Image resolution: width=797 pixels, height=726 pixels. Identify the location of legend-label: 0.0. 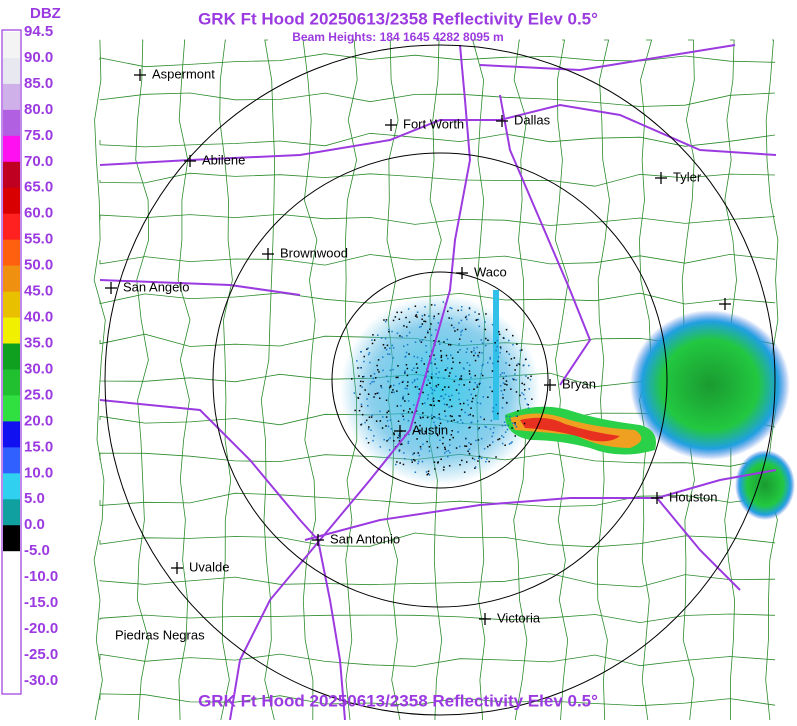
(34, 524).